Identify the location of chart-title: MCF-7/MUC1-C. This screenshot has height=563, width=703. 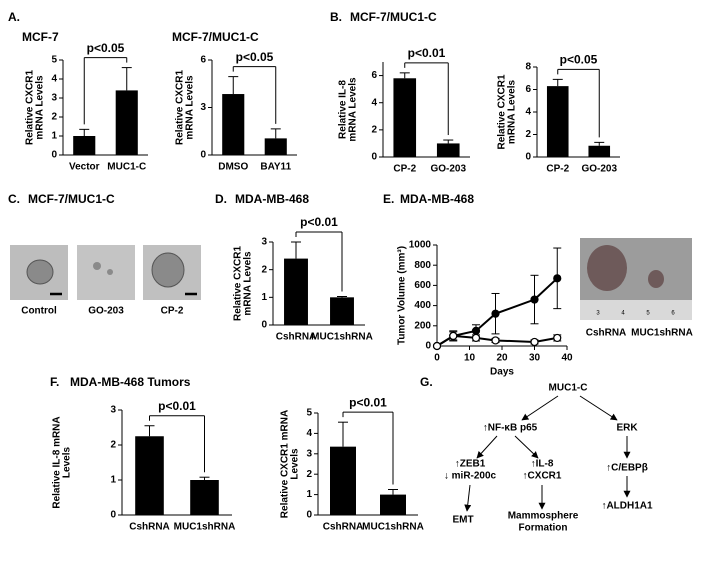
(215, 37).